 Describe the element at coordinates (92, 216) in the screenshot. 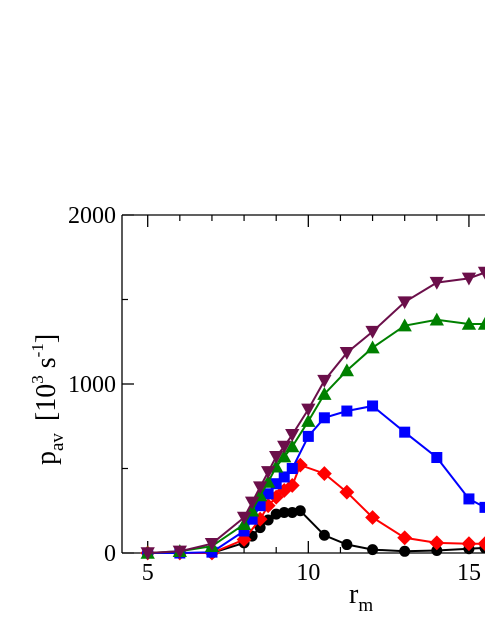

I see `y-tick-label: 2000` at that location.